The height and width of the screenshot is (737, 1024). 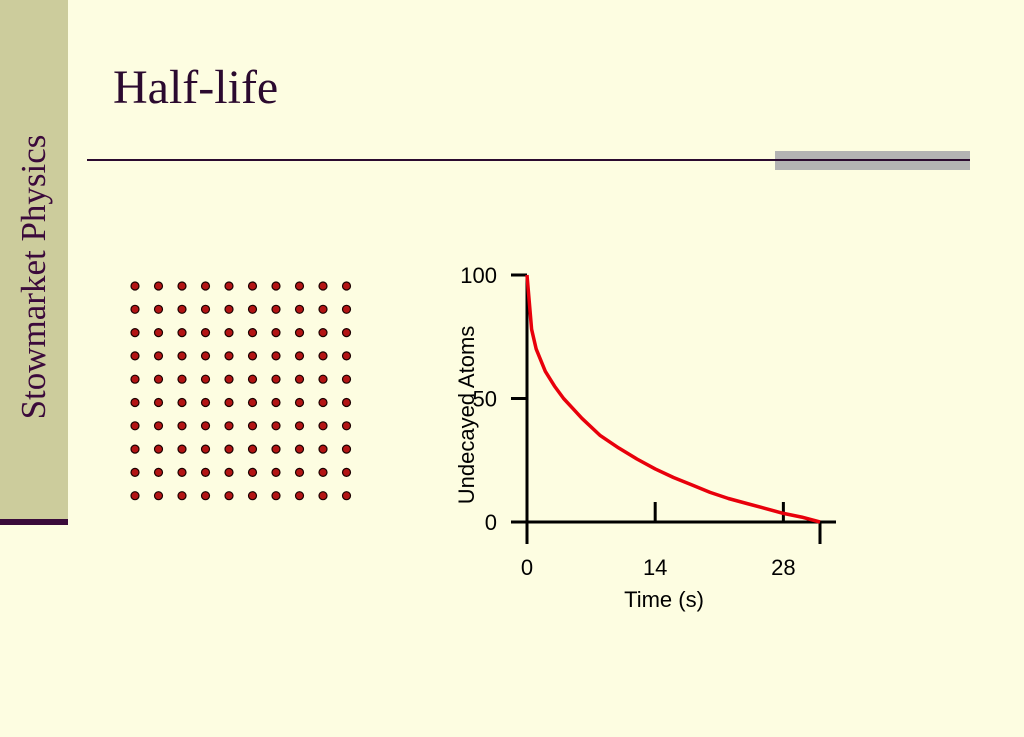 I want to click on title-rule-accent-line, so click(x=872, y=160).